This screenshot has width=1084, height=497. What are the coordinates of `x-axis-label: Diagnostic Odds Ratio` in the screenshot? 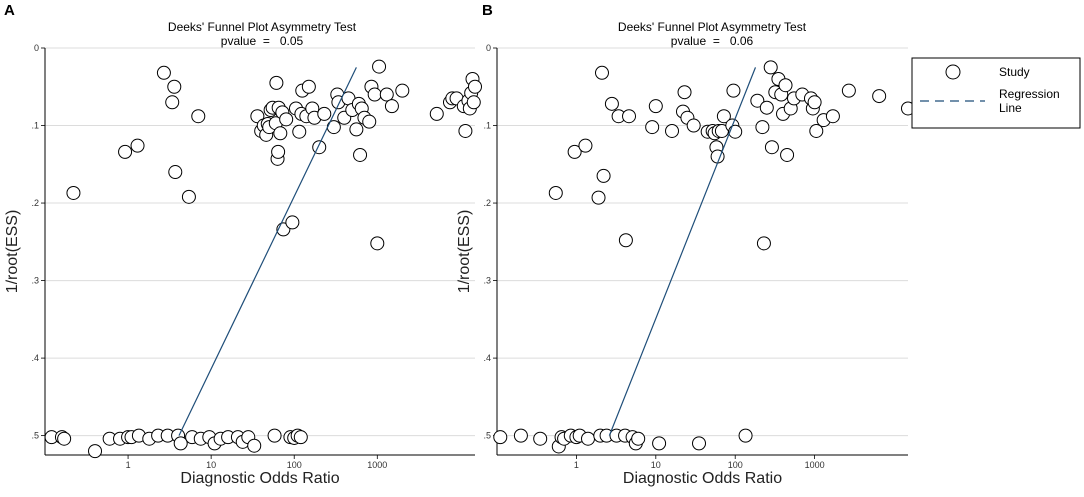 It's located at (702, 478).